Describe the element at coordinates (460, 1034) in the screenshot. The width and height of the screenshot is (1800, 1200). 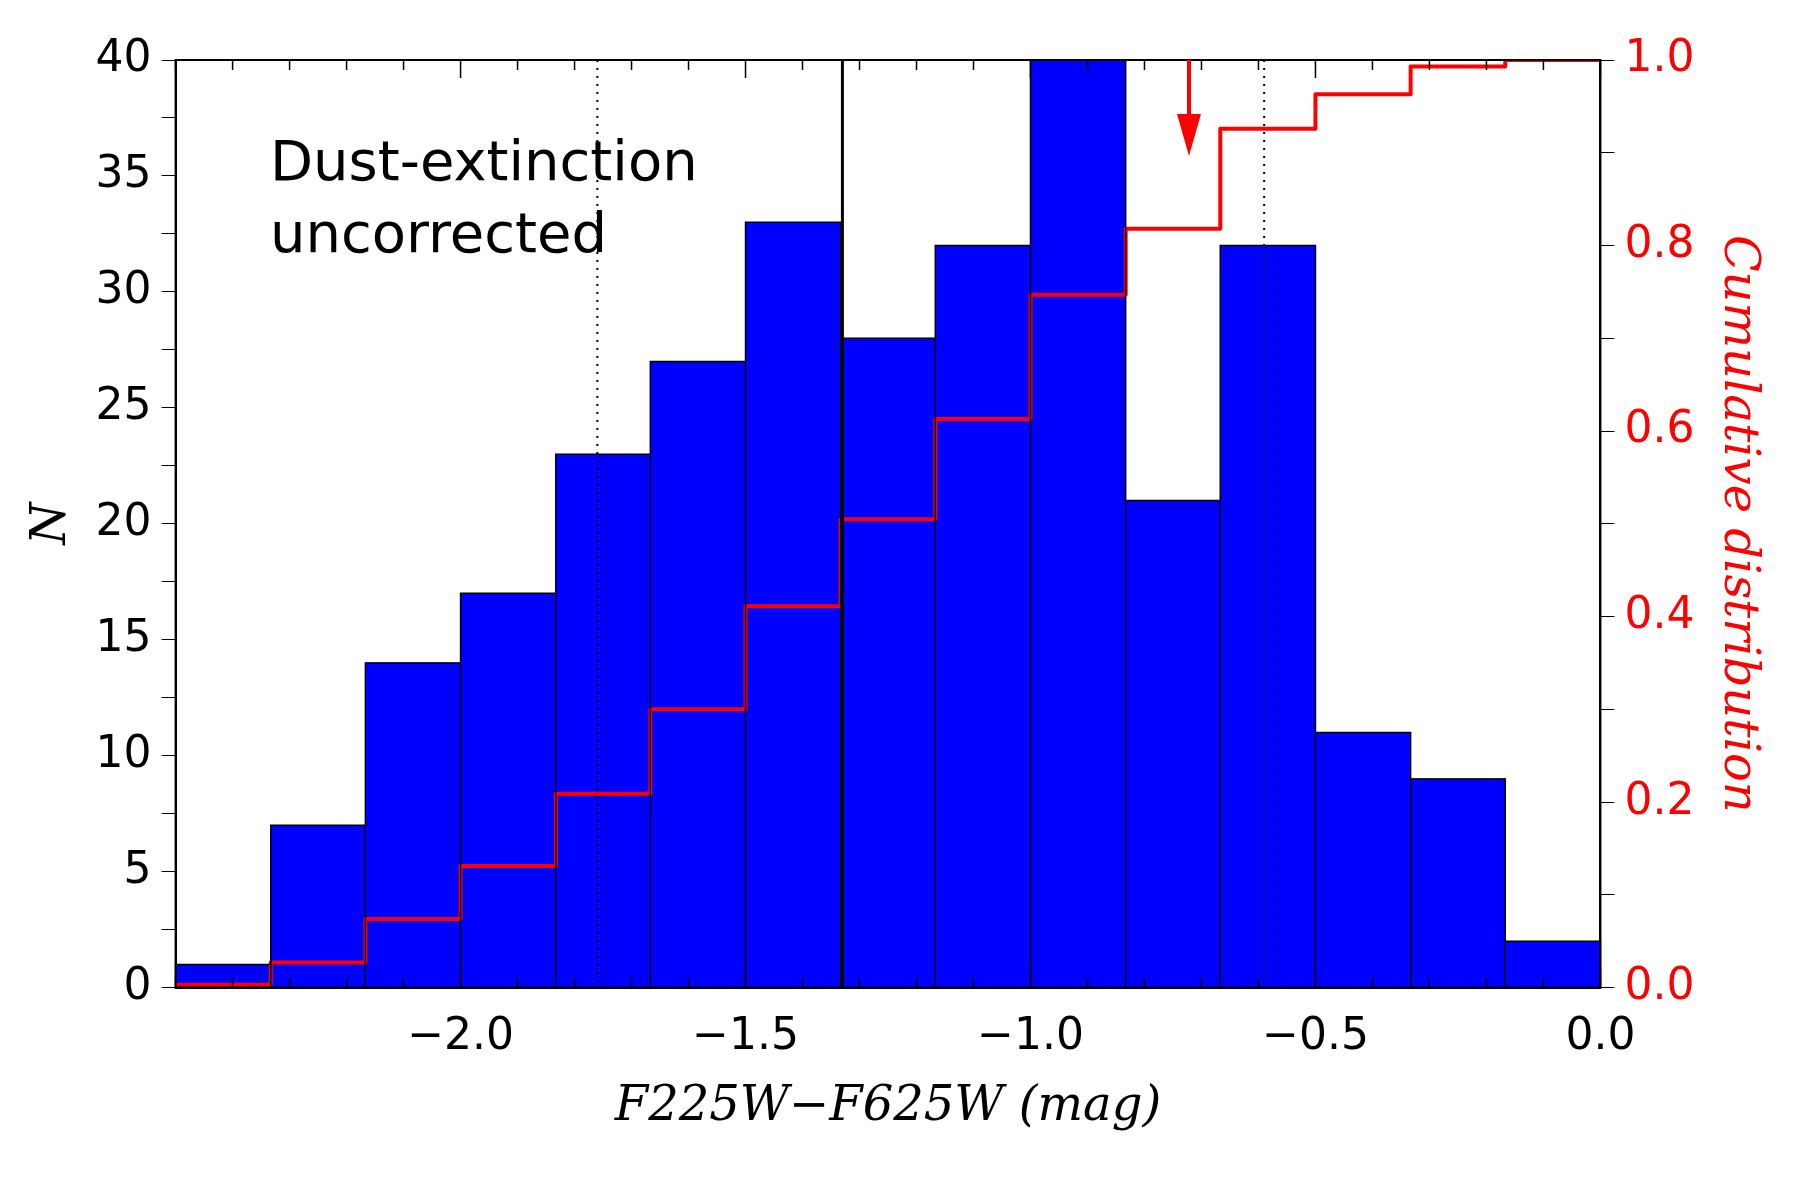
I see `x-tick-label: −2.0` at that location.